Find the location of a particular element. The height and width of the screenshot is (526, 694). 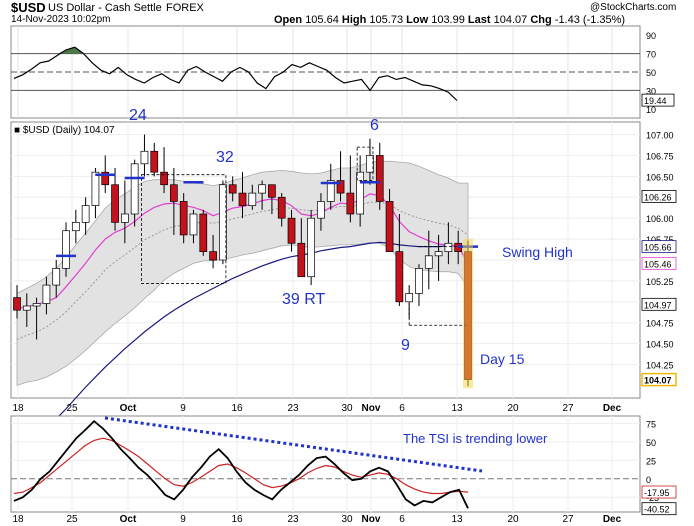

price-annotation: 32 is located at coordinates (225, 157).